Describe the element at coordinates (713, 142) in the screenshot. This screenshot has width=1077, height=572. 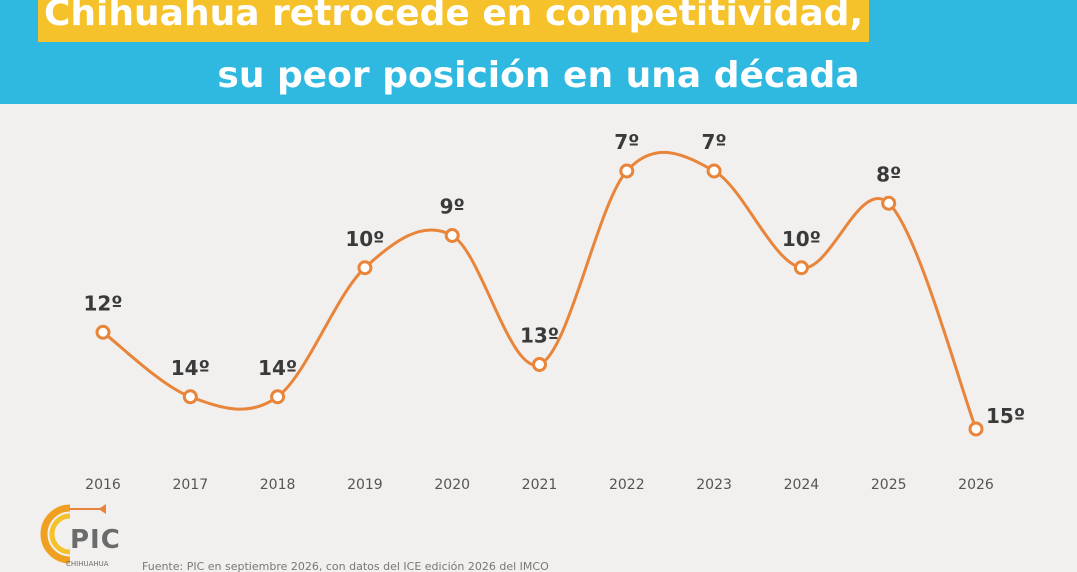
I see `data-label-2023: 7º` at that location.